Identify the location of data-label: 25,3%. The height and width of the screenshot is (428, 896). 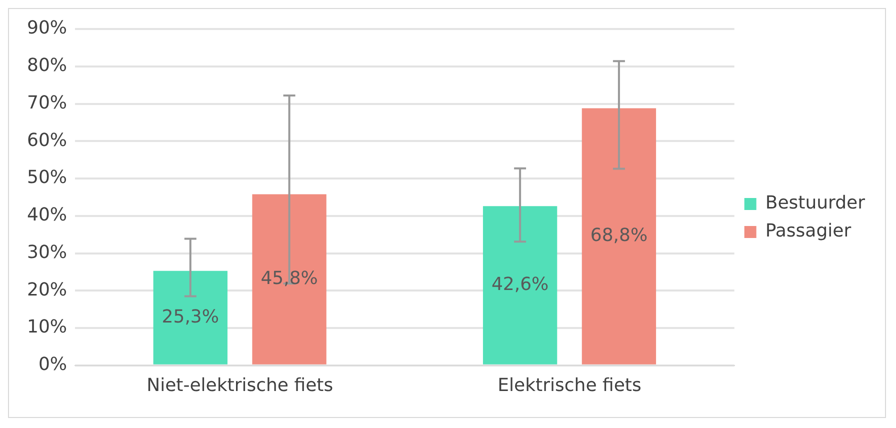
(190, 317).